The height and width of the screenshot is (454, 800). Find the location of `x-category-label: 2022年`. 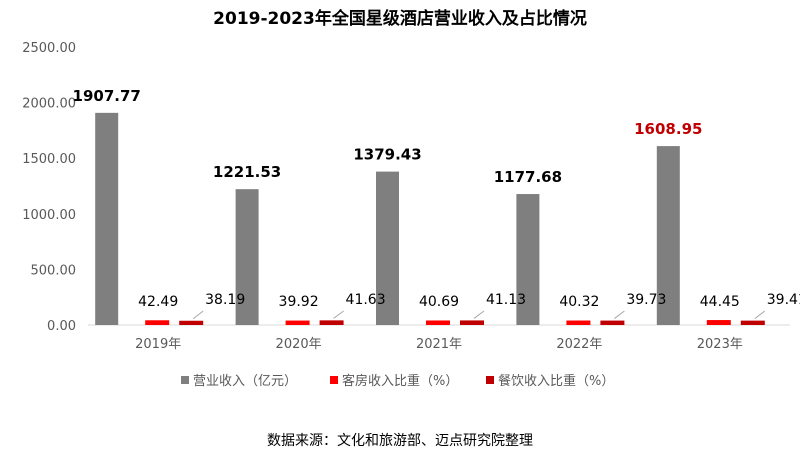

x-category-label: 2022年 is located at coordinates (579, 344).